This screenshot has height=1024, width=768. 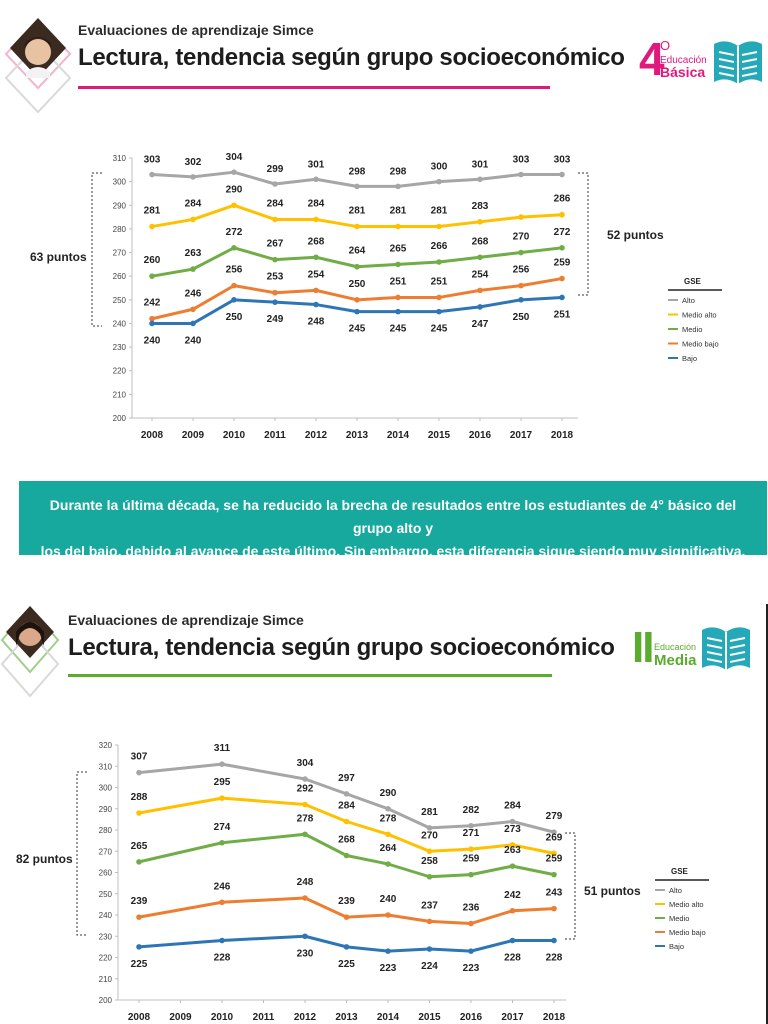 I want to click on y-tick-label: 300, so click(x=120, y=182).